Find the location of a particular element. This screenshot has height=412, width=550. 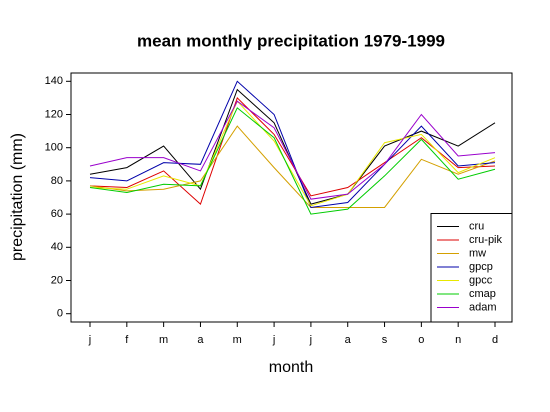

y-axis-label: precipitation (mm) is located at coordinates (17, 197).